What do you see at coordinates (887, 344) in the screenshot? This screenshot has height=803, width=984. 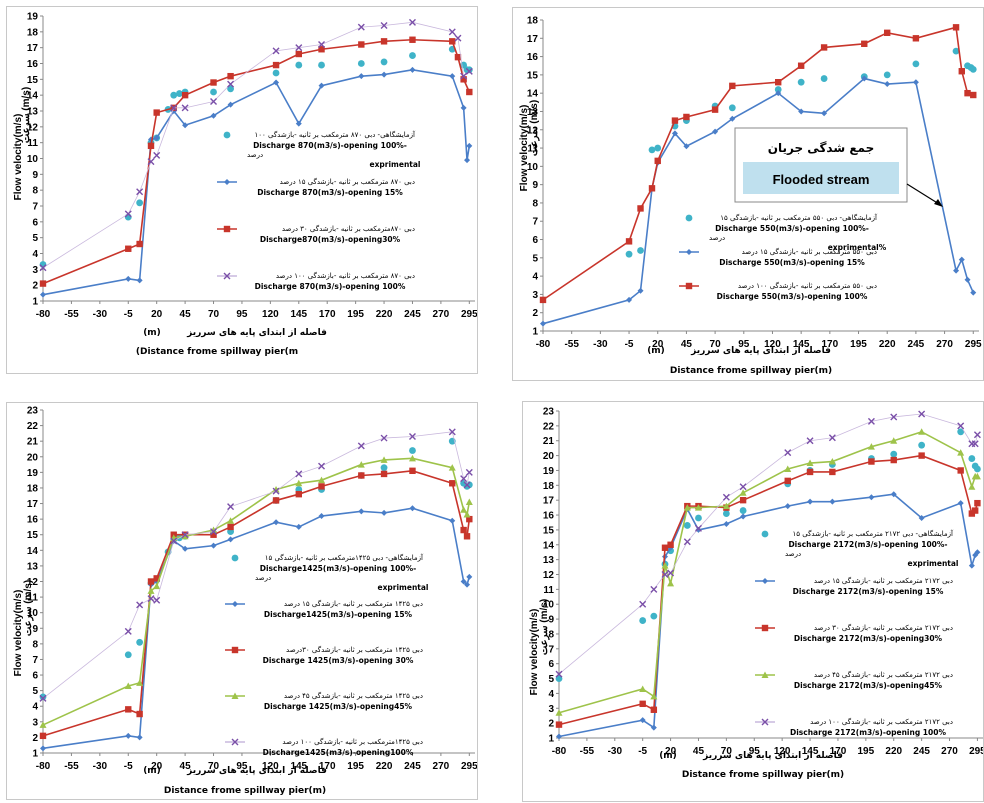 I see `x-tick-label: 220` at bounding box center [887, 344].